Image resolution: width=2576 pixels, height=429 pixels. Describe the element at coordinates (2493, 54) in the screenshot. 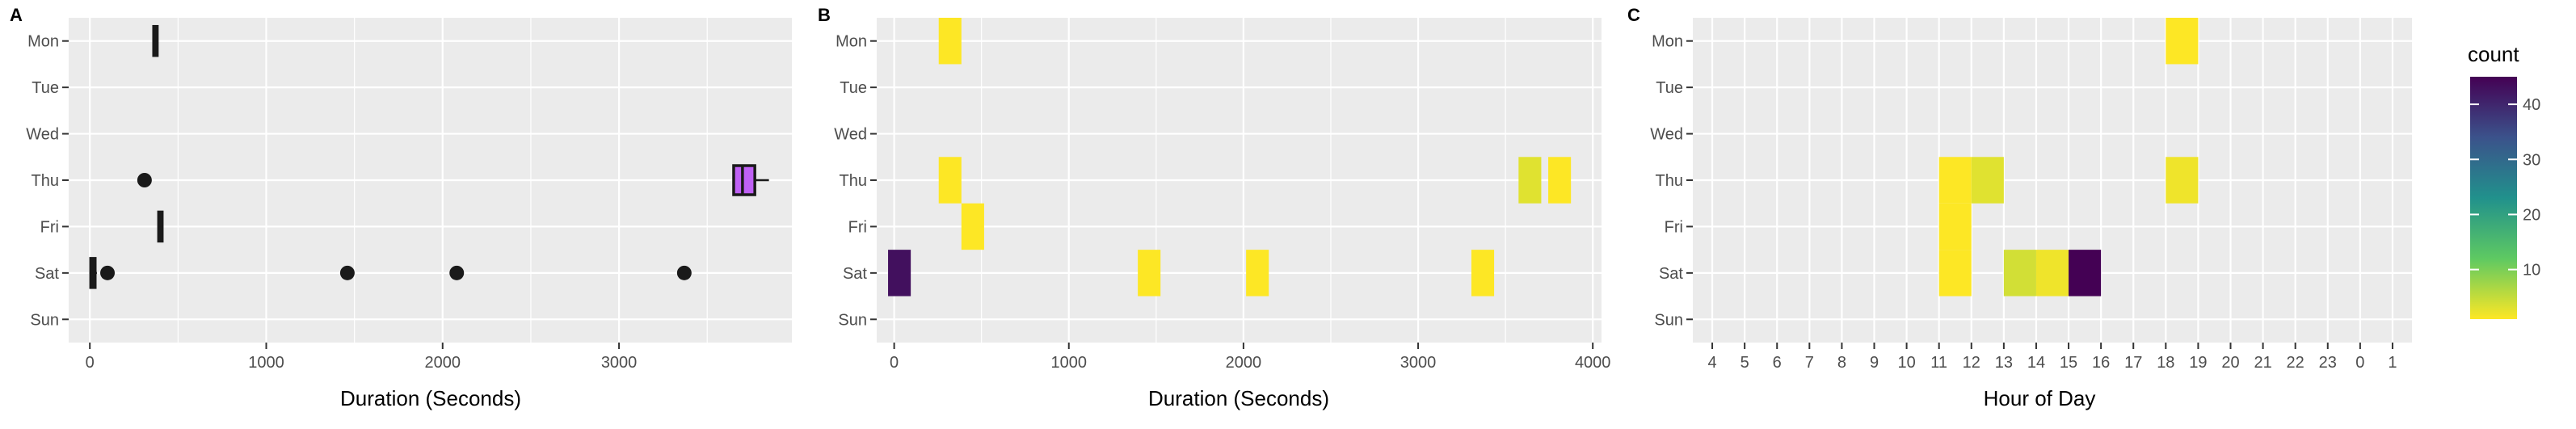

I see `legend-title: count` at that location.